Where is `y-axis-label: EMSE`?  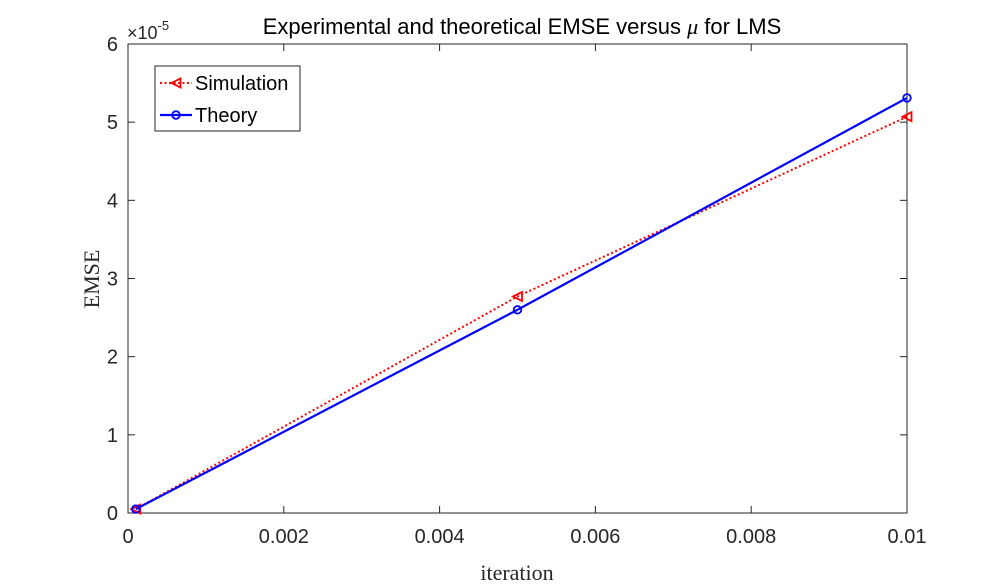
y-axis-label: EMSE is located at coordinates (91, 279).